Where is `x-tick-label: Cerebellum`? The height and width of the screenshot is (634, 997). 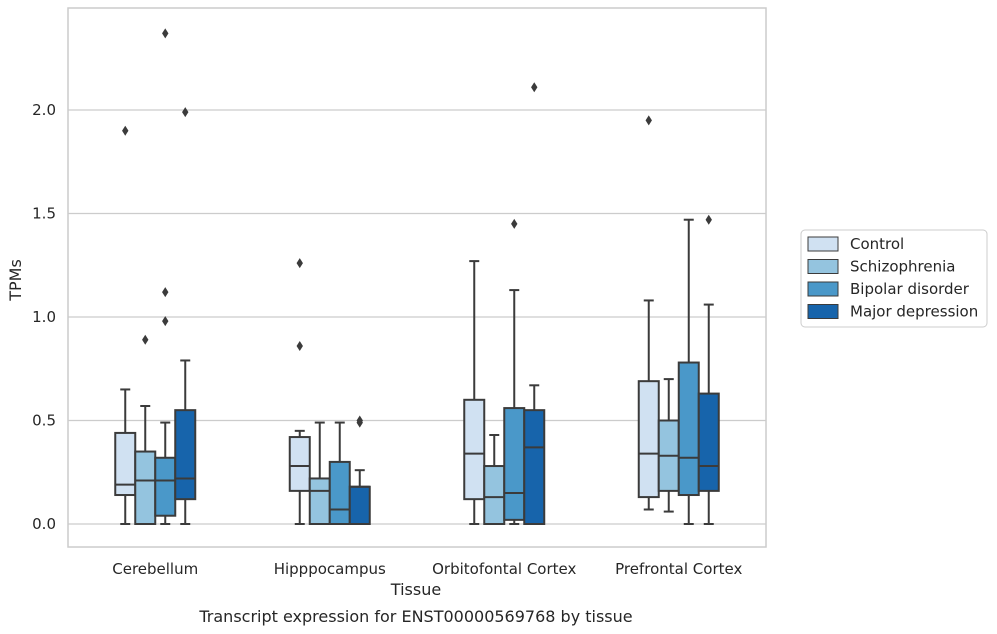
x-tick-label: Cerebellum is located at coordinates (155, 569).